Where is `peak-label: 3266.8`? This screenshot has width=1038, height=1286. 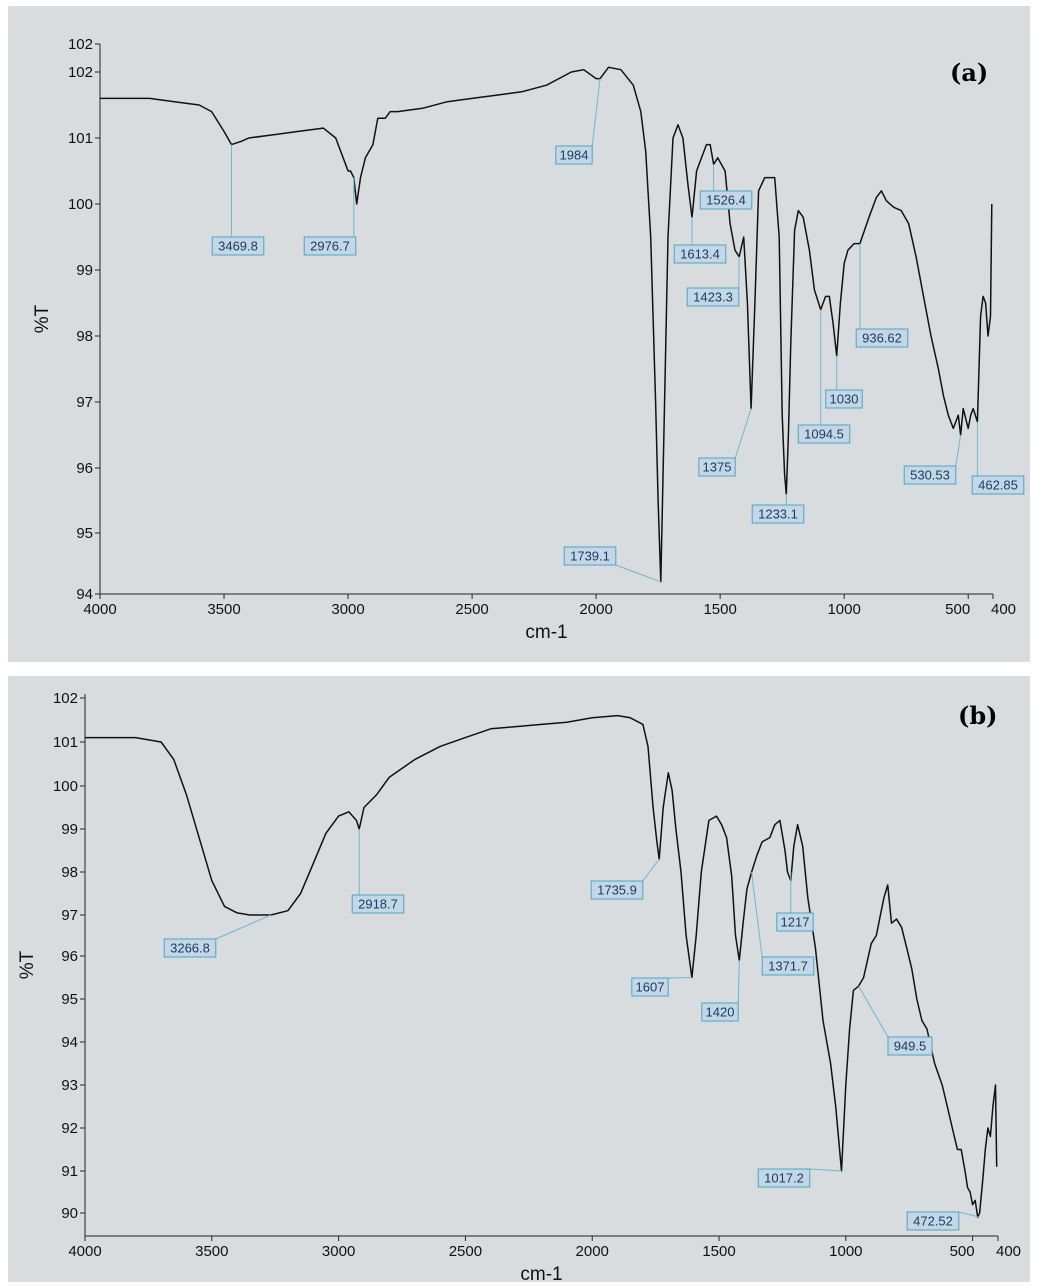 peak-label: 3266.8 is located at coordinates (190, 948).